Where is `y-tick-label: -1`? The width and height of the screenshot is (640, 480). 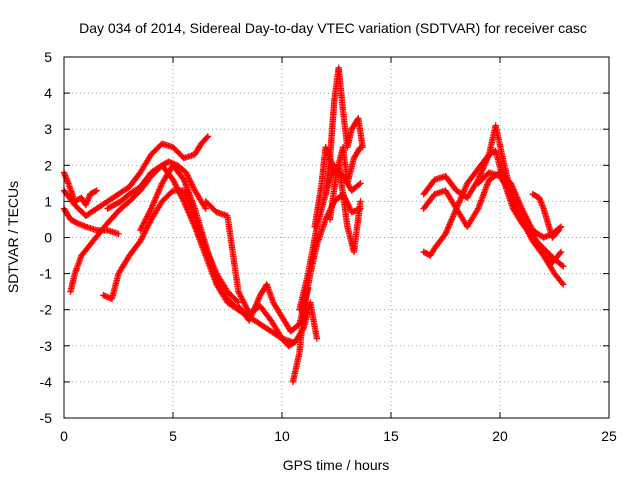 y-tick-label: -1 is located at coordinates (46, 274).